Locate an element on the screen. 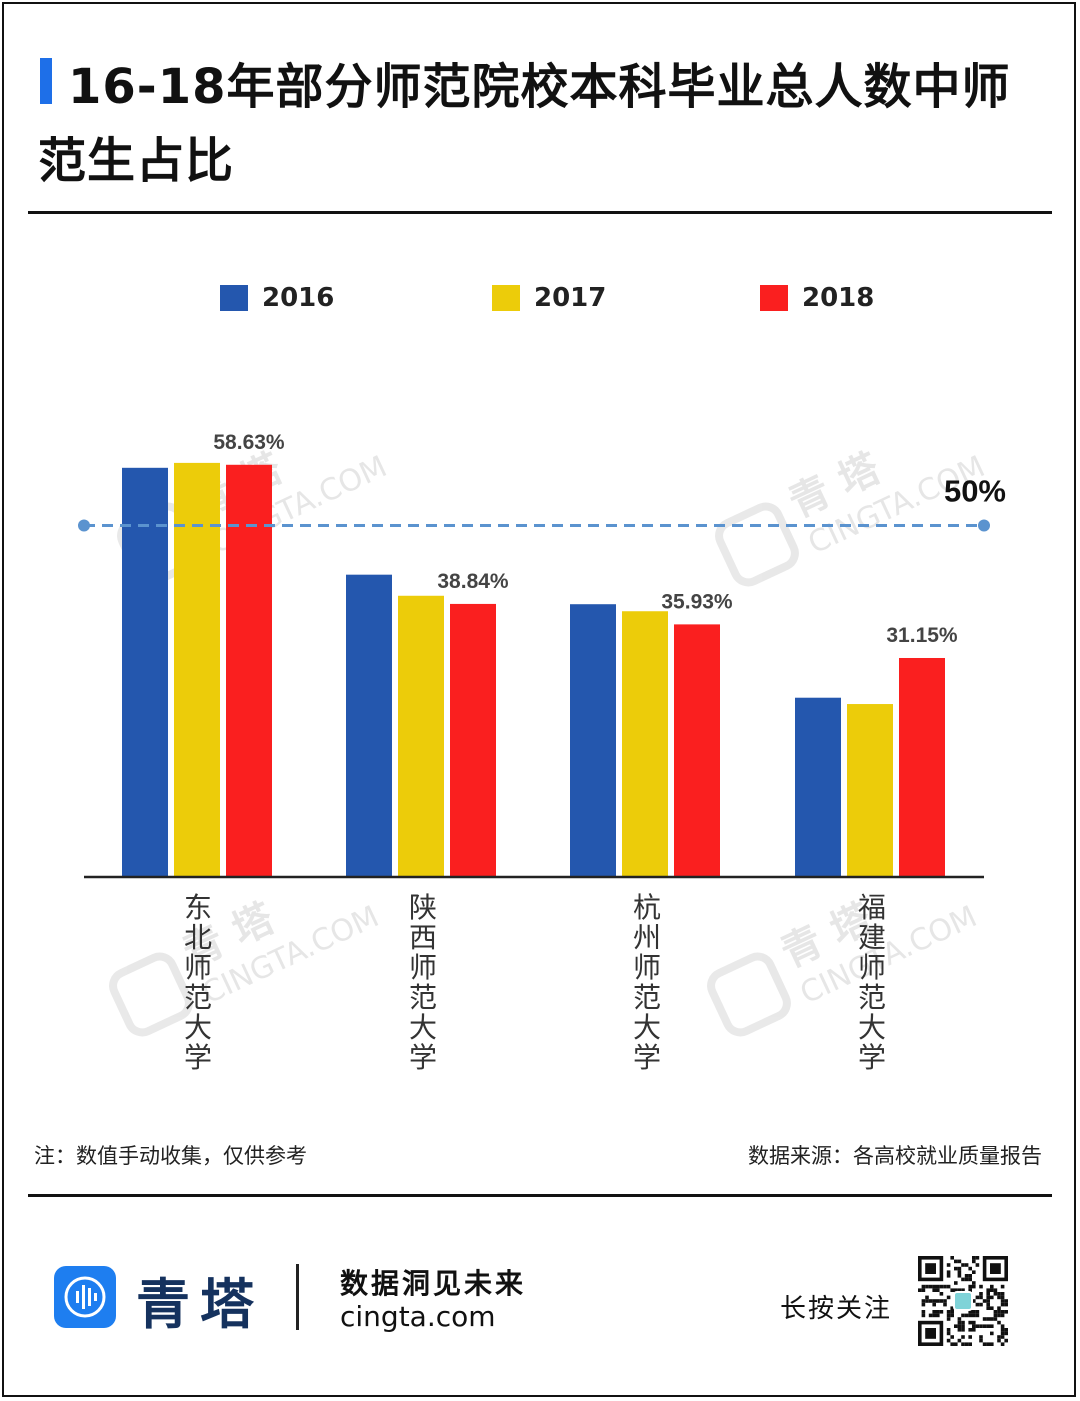 This screenshot has width=1080, height=1401. qr-code-icon is located at coordinates (963, 1301).